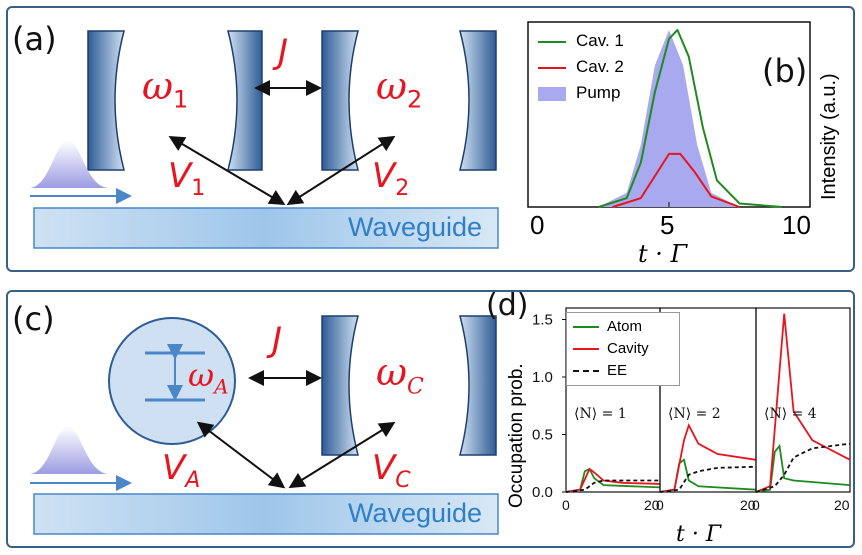 Image resolution: width=862 pixels, height=555 pixels. Describe the element at coordinates (699, 534) in the screenshot. I see `xlabel-d: t · Γ` at that location.